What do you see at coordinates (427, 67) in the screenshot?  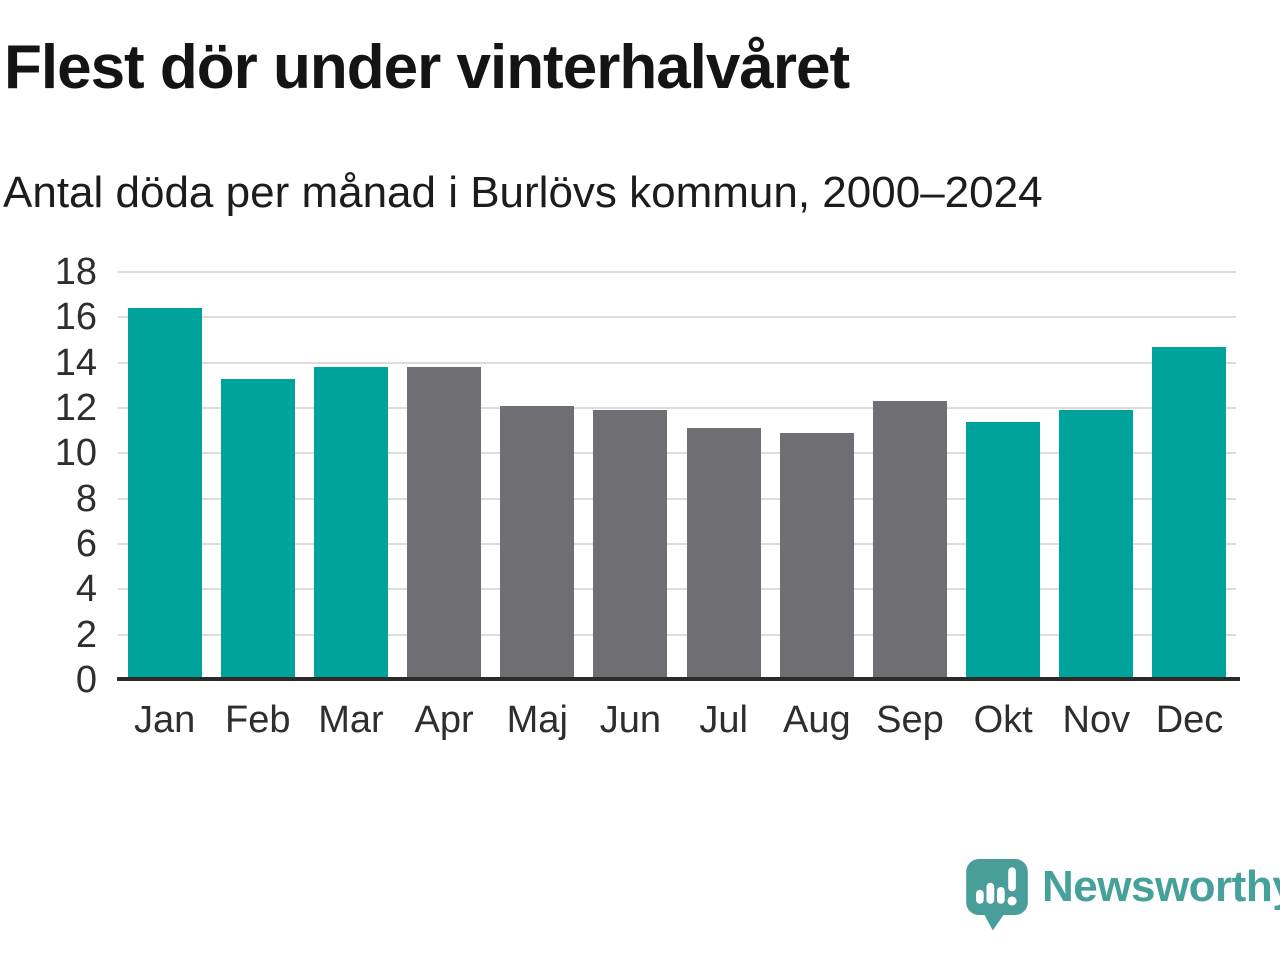 I see `chart-title: Flest dör under vinterhalvåret` at bounding box center [427, 67].